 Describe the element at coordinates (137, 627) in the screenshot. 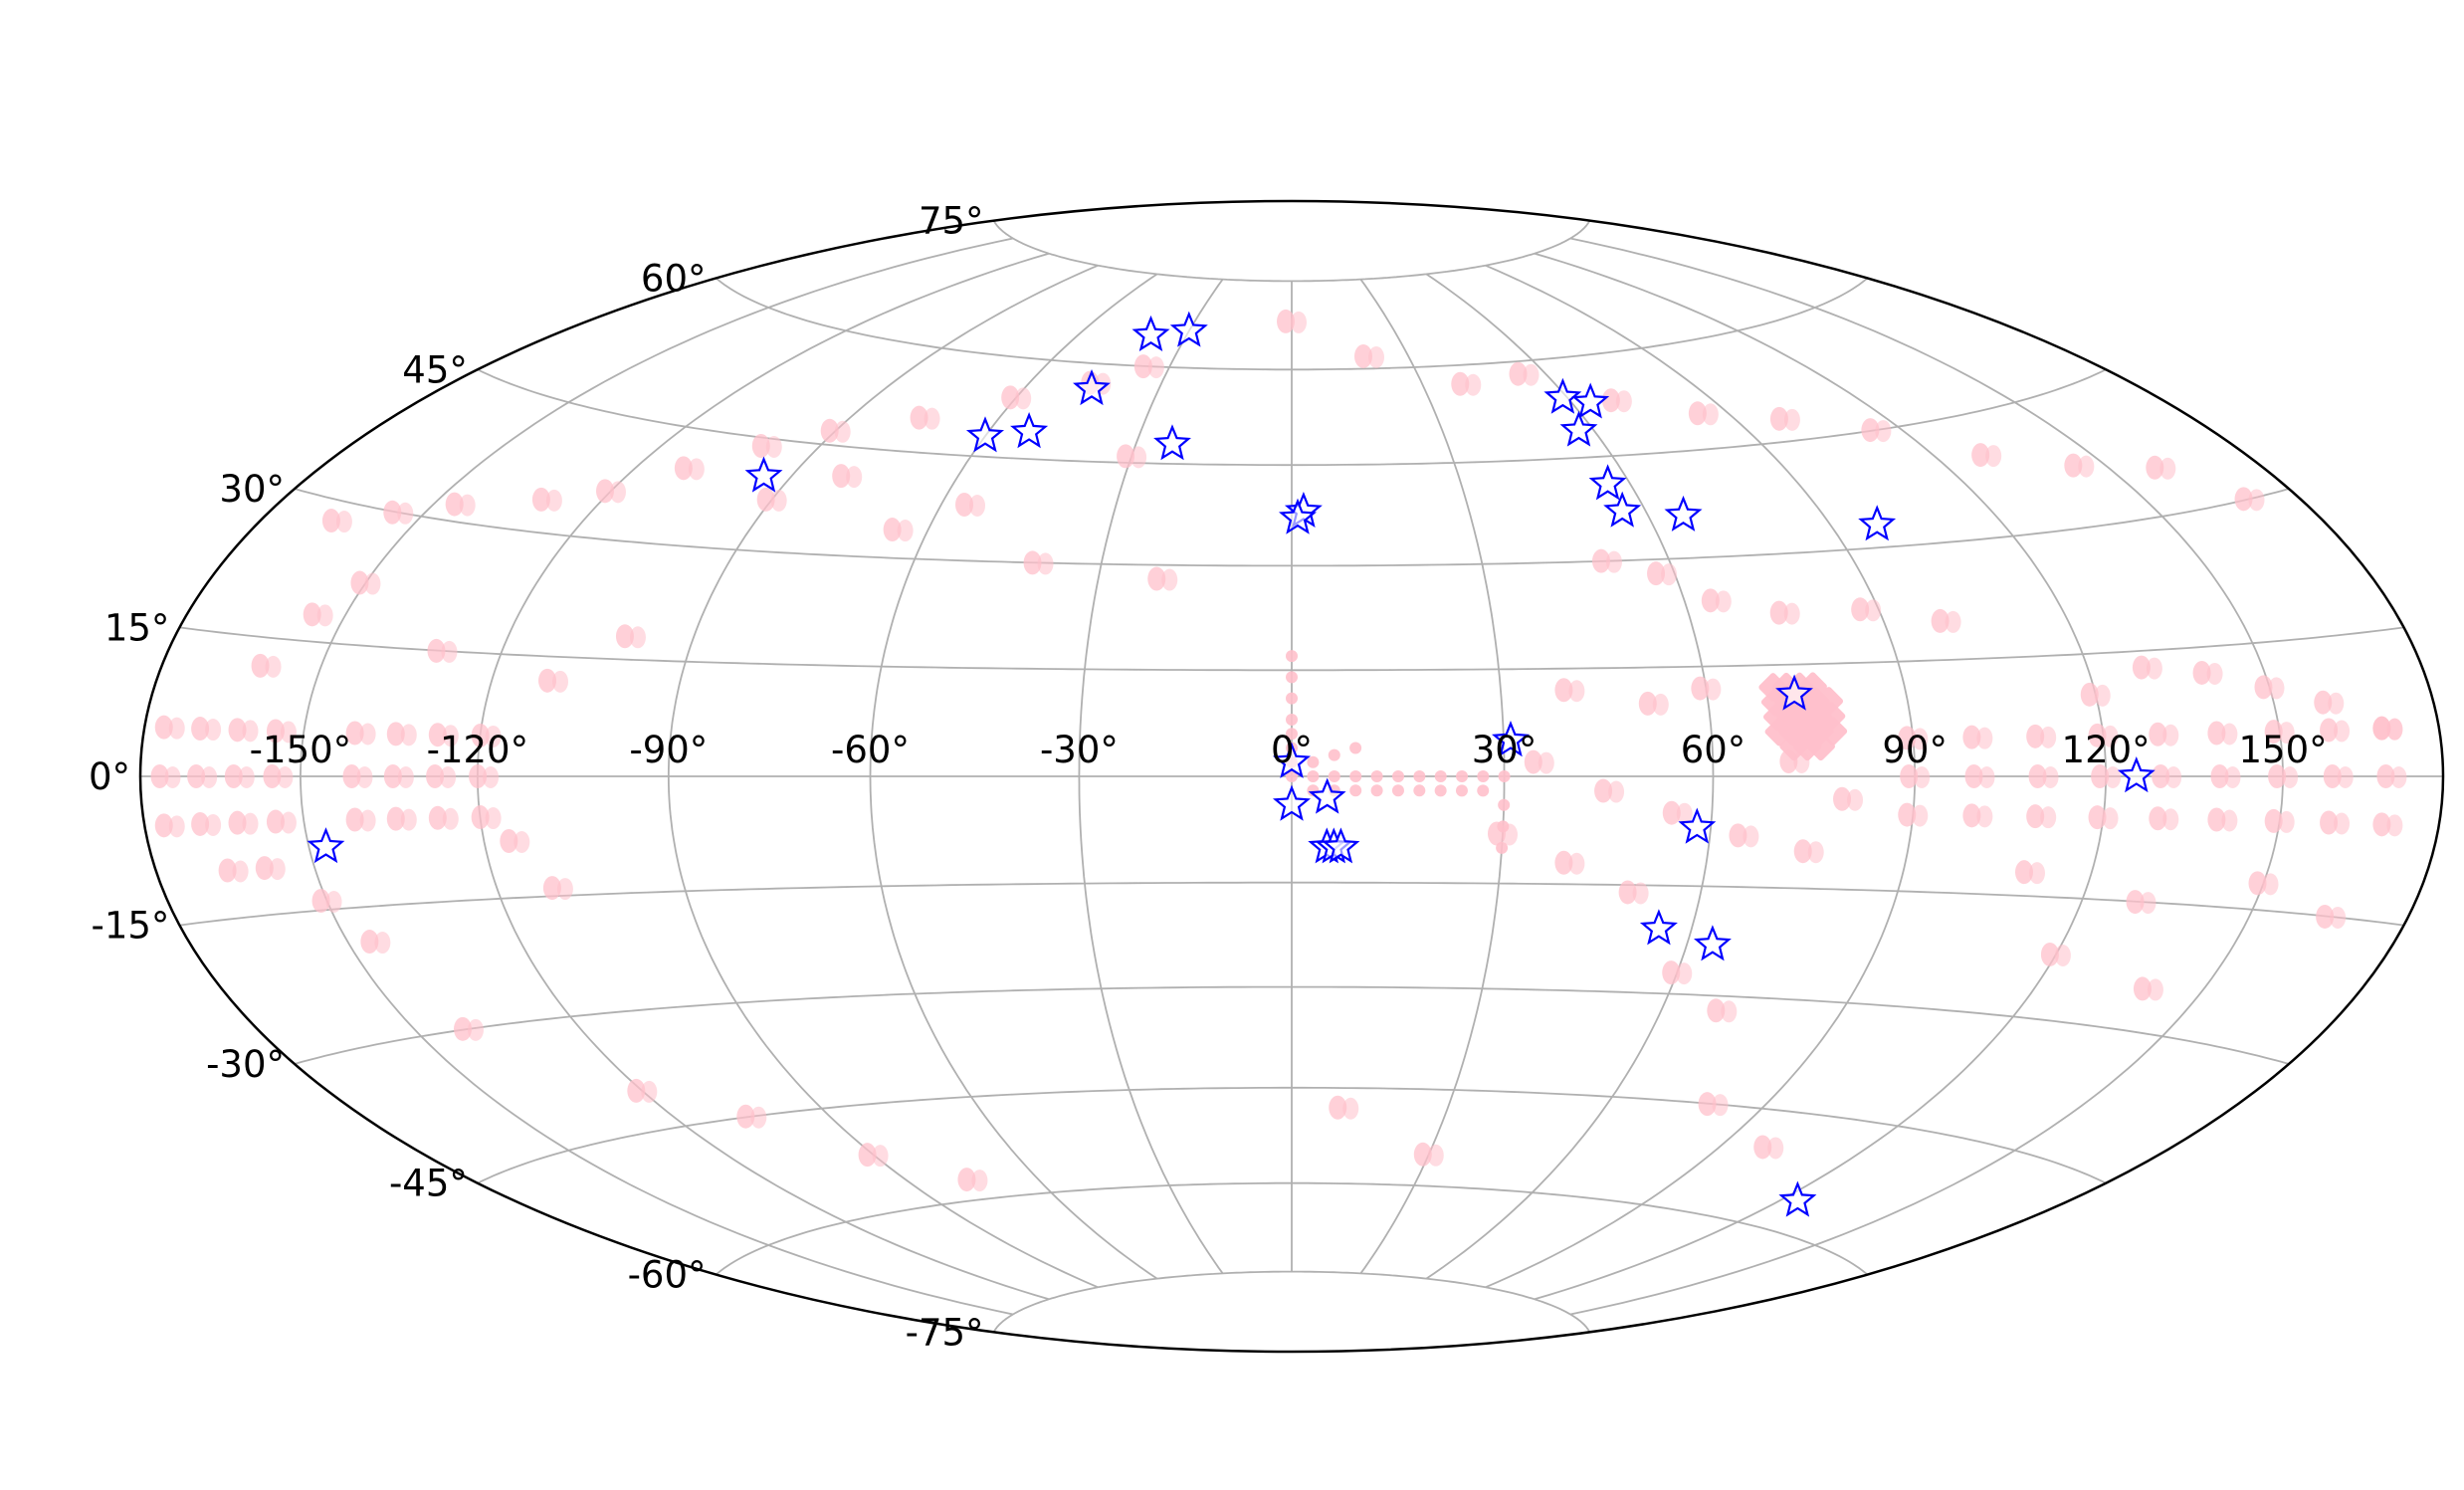

I see `lat-tick-label: 15°` at that location.